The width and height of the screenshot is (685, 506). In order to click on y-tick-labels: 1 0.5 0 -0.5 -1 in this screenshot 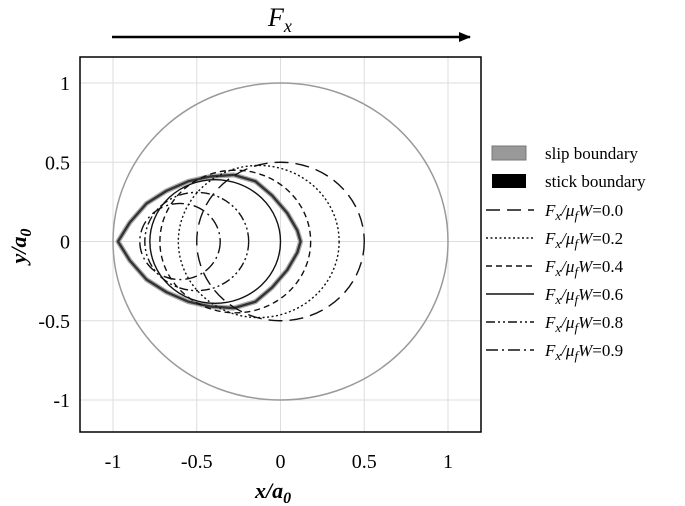, I will do `click(54, 242)`.